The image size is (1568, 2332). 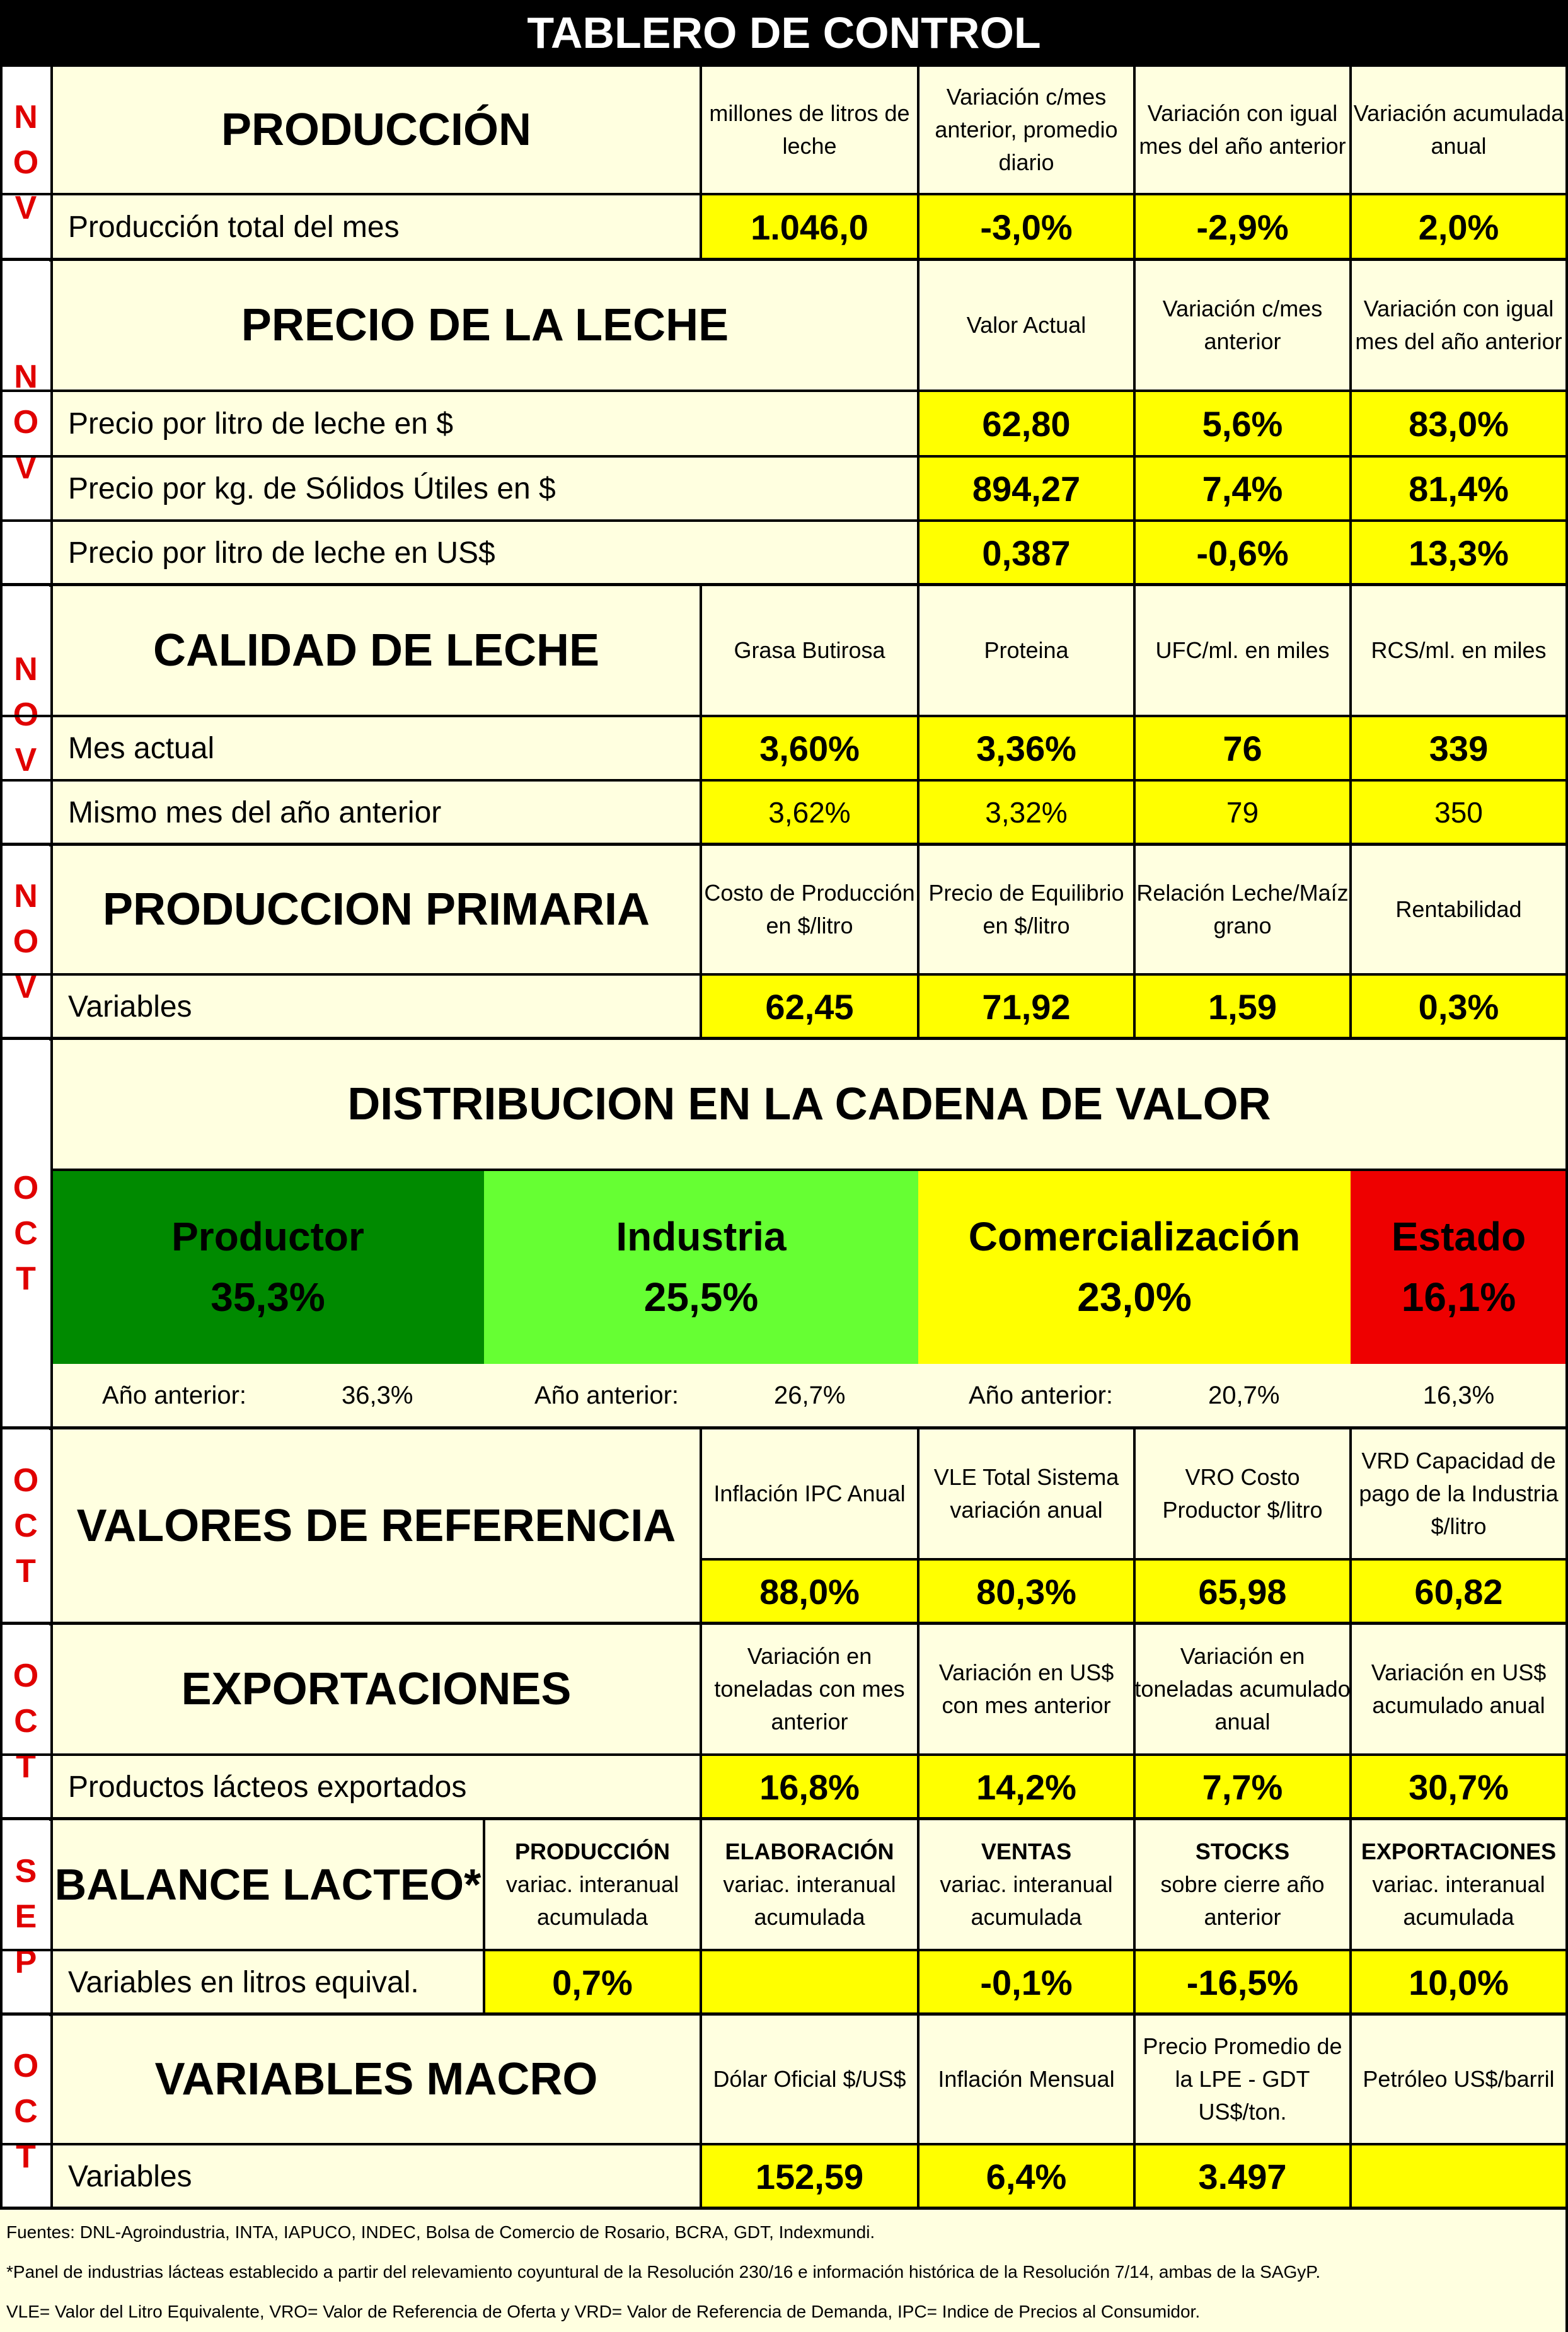 What do you see at coordinates (267, 1236) in the screenshot?
I see `segment-name: Productor` at bounding box center [267, 1236].